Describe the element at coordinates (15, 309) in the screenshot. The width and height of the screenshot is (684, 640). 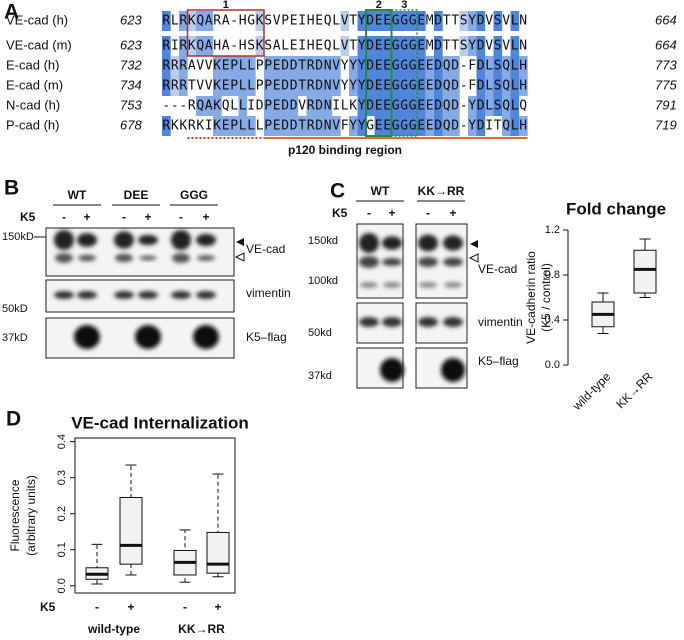
I see `marker-label: 50kD` at that location.